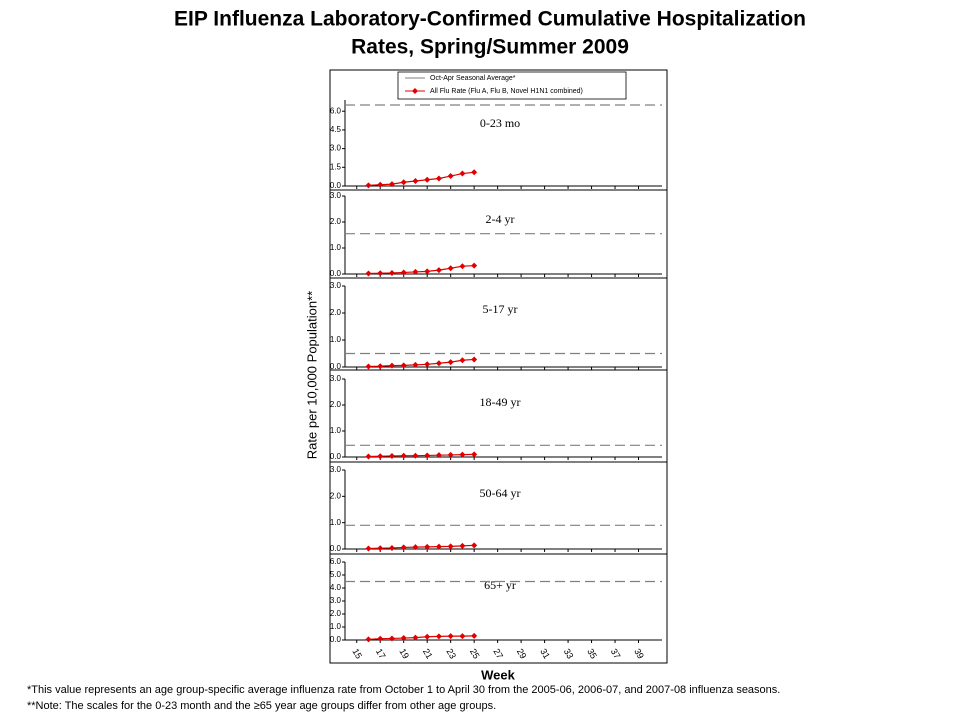 Image resolution: width=960 pixels, height=720 pixels. I want to click on chart-title: Rates, Spring/Summer 2009, so click(490, 47).